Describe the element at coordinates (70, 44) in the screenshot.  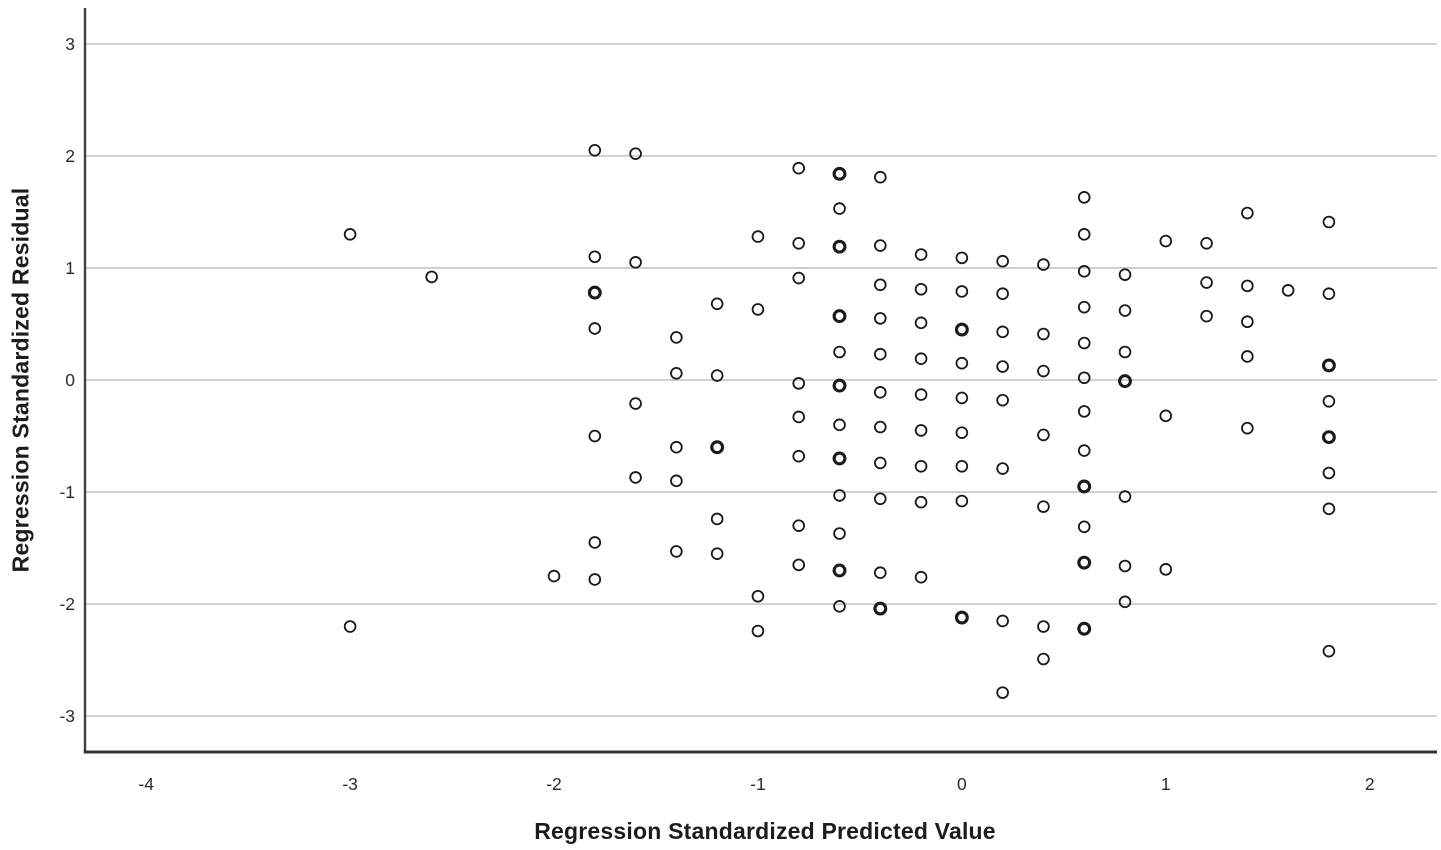
I see `y-tick-label-3: 3` at that location.